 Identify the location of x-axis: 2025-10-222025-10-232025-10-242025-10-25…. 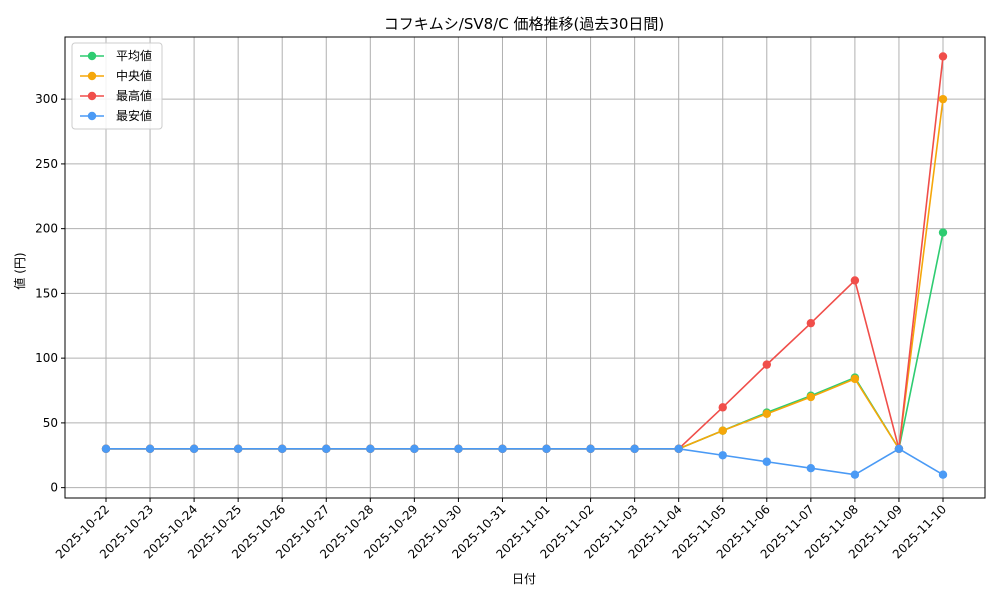
(501, 529).